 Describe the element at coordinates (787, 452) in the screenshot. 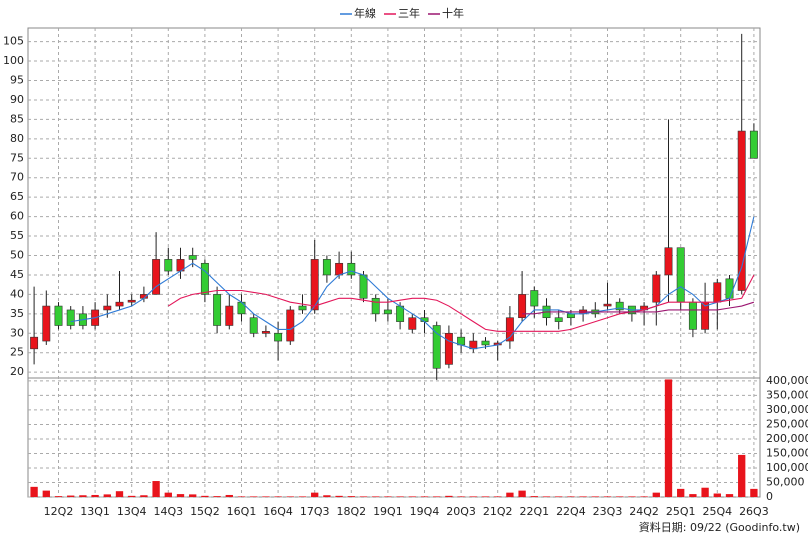

I see `y2-tick-label: 150,000` at that location.